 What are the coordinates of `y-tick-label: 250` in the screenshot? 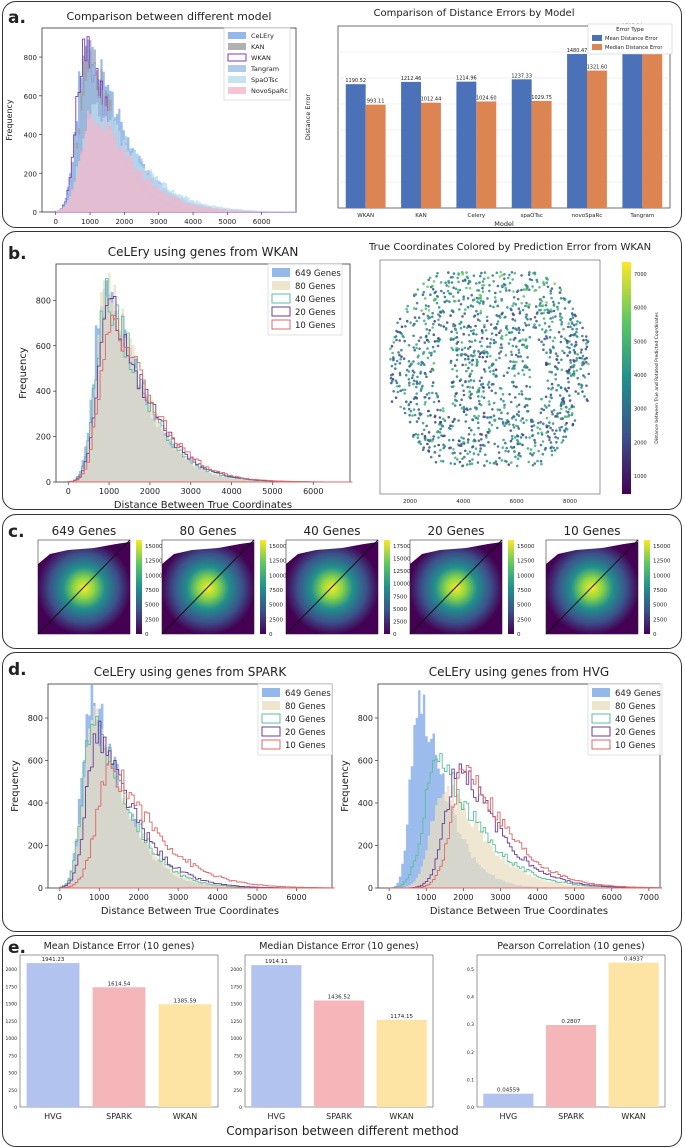 It's located at (12, 1091).